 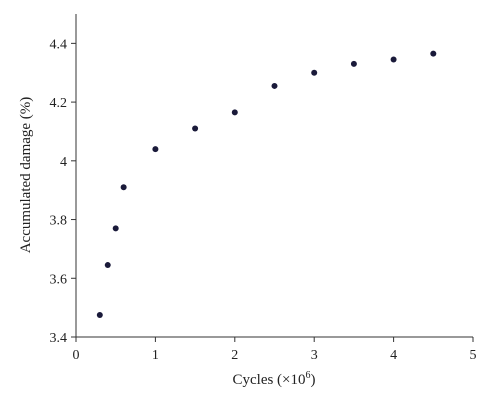 I want to click on x-tick-label: 0, so click(x=76, y=355).